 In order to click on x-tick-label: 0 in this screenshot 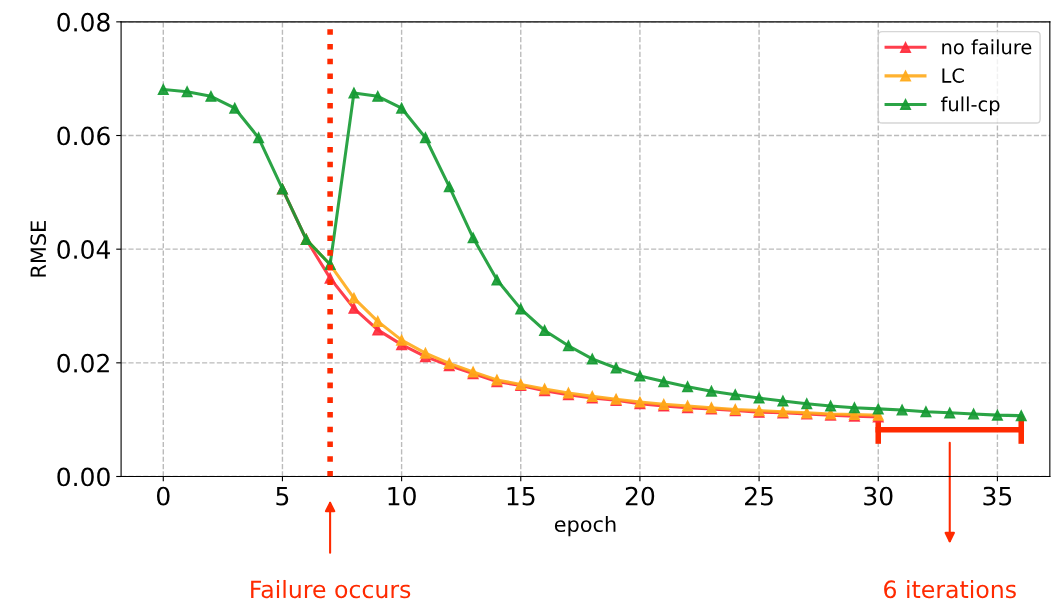, I will do `click(163, 496)`.